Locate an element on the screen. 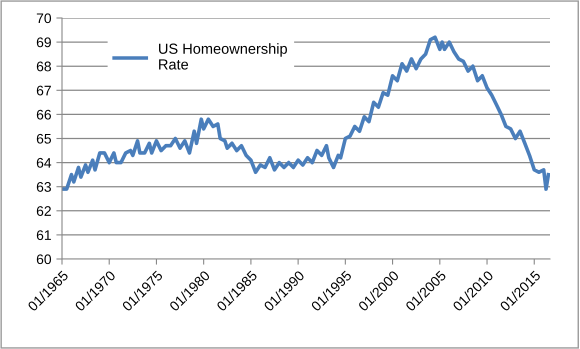 The width and height of the screenshot is (580, 349). y-tick-label: 63 is located at coordinates (43, 187).